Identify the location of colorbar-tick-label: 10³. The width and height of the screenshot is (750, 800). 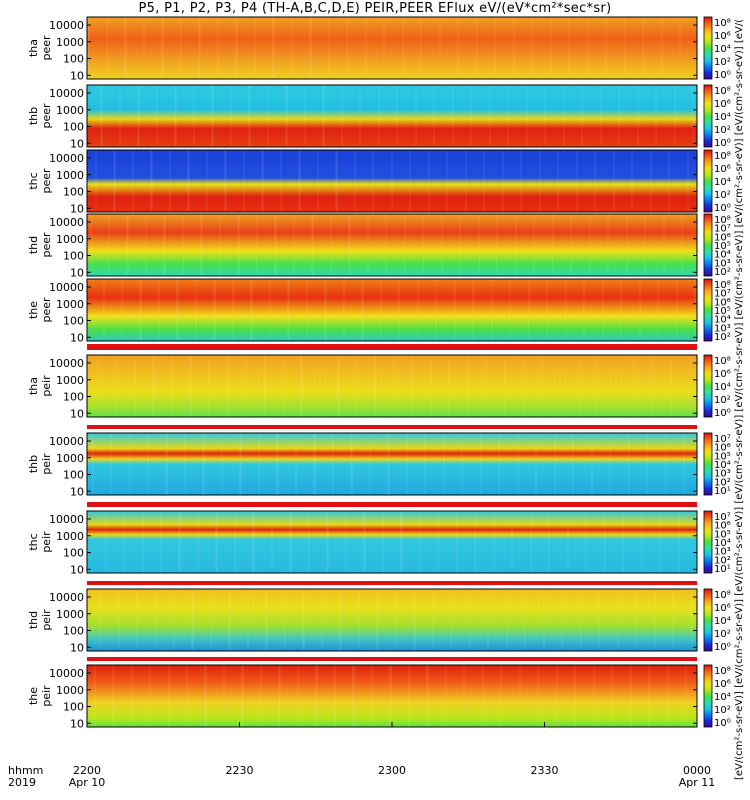
(722, 552).